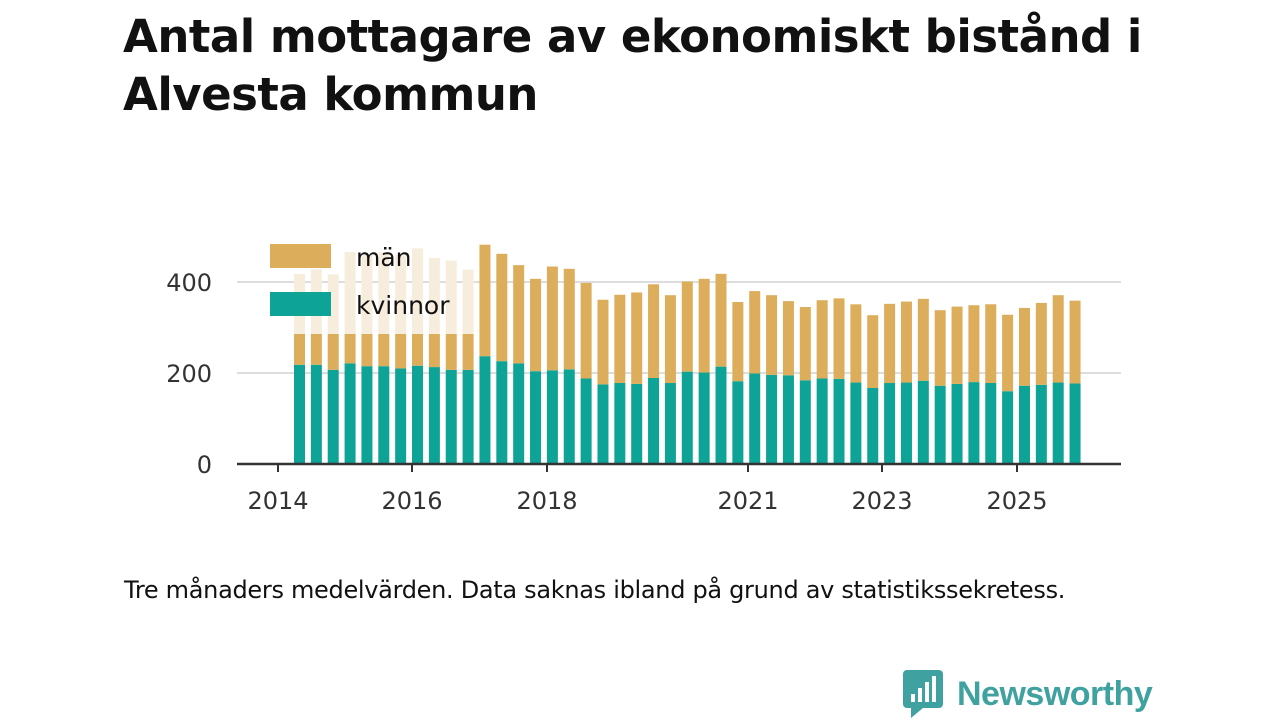 This screenshot has width=1280, height=720. Describe the element at coordinates (277, 501) in the screenshot. I see `x-tick-label: 2014` at that location.